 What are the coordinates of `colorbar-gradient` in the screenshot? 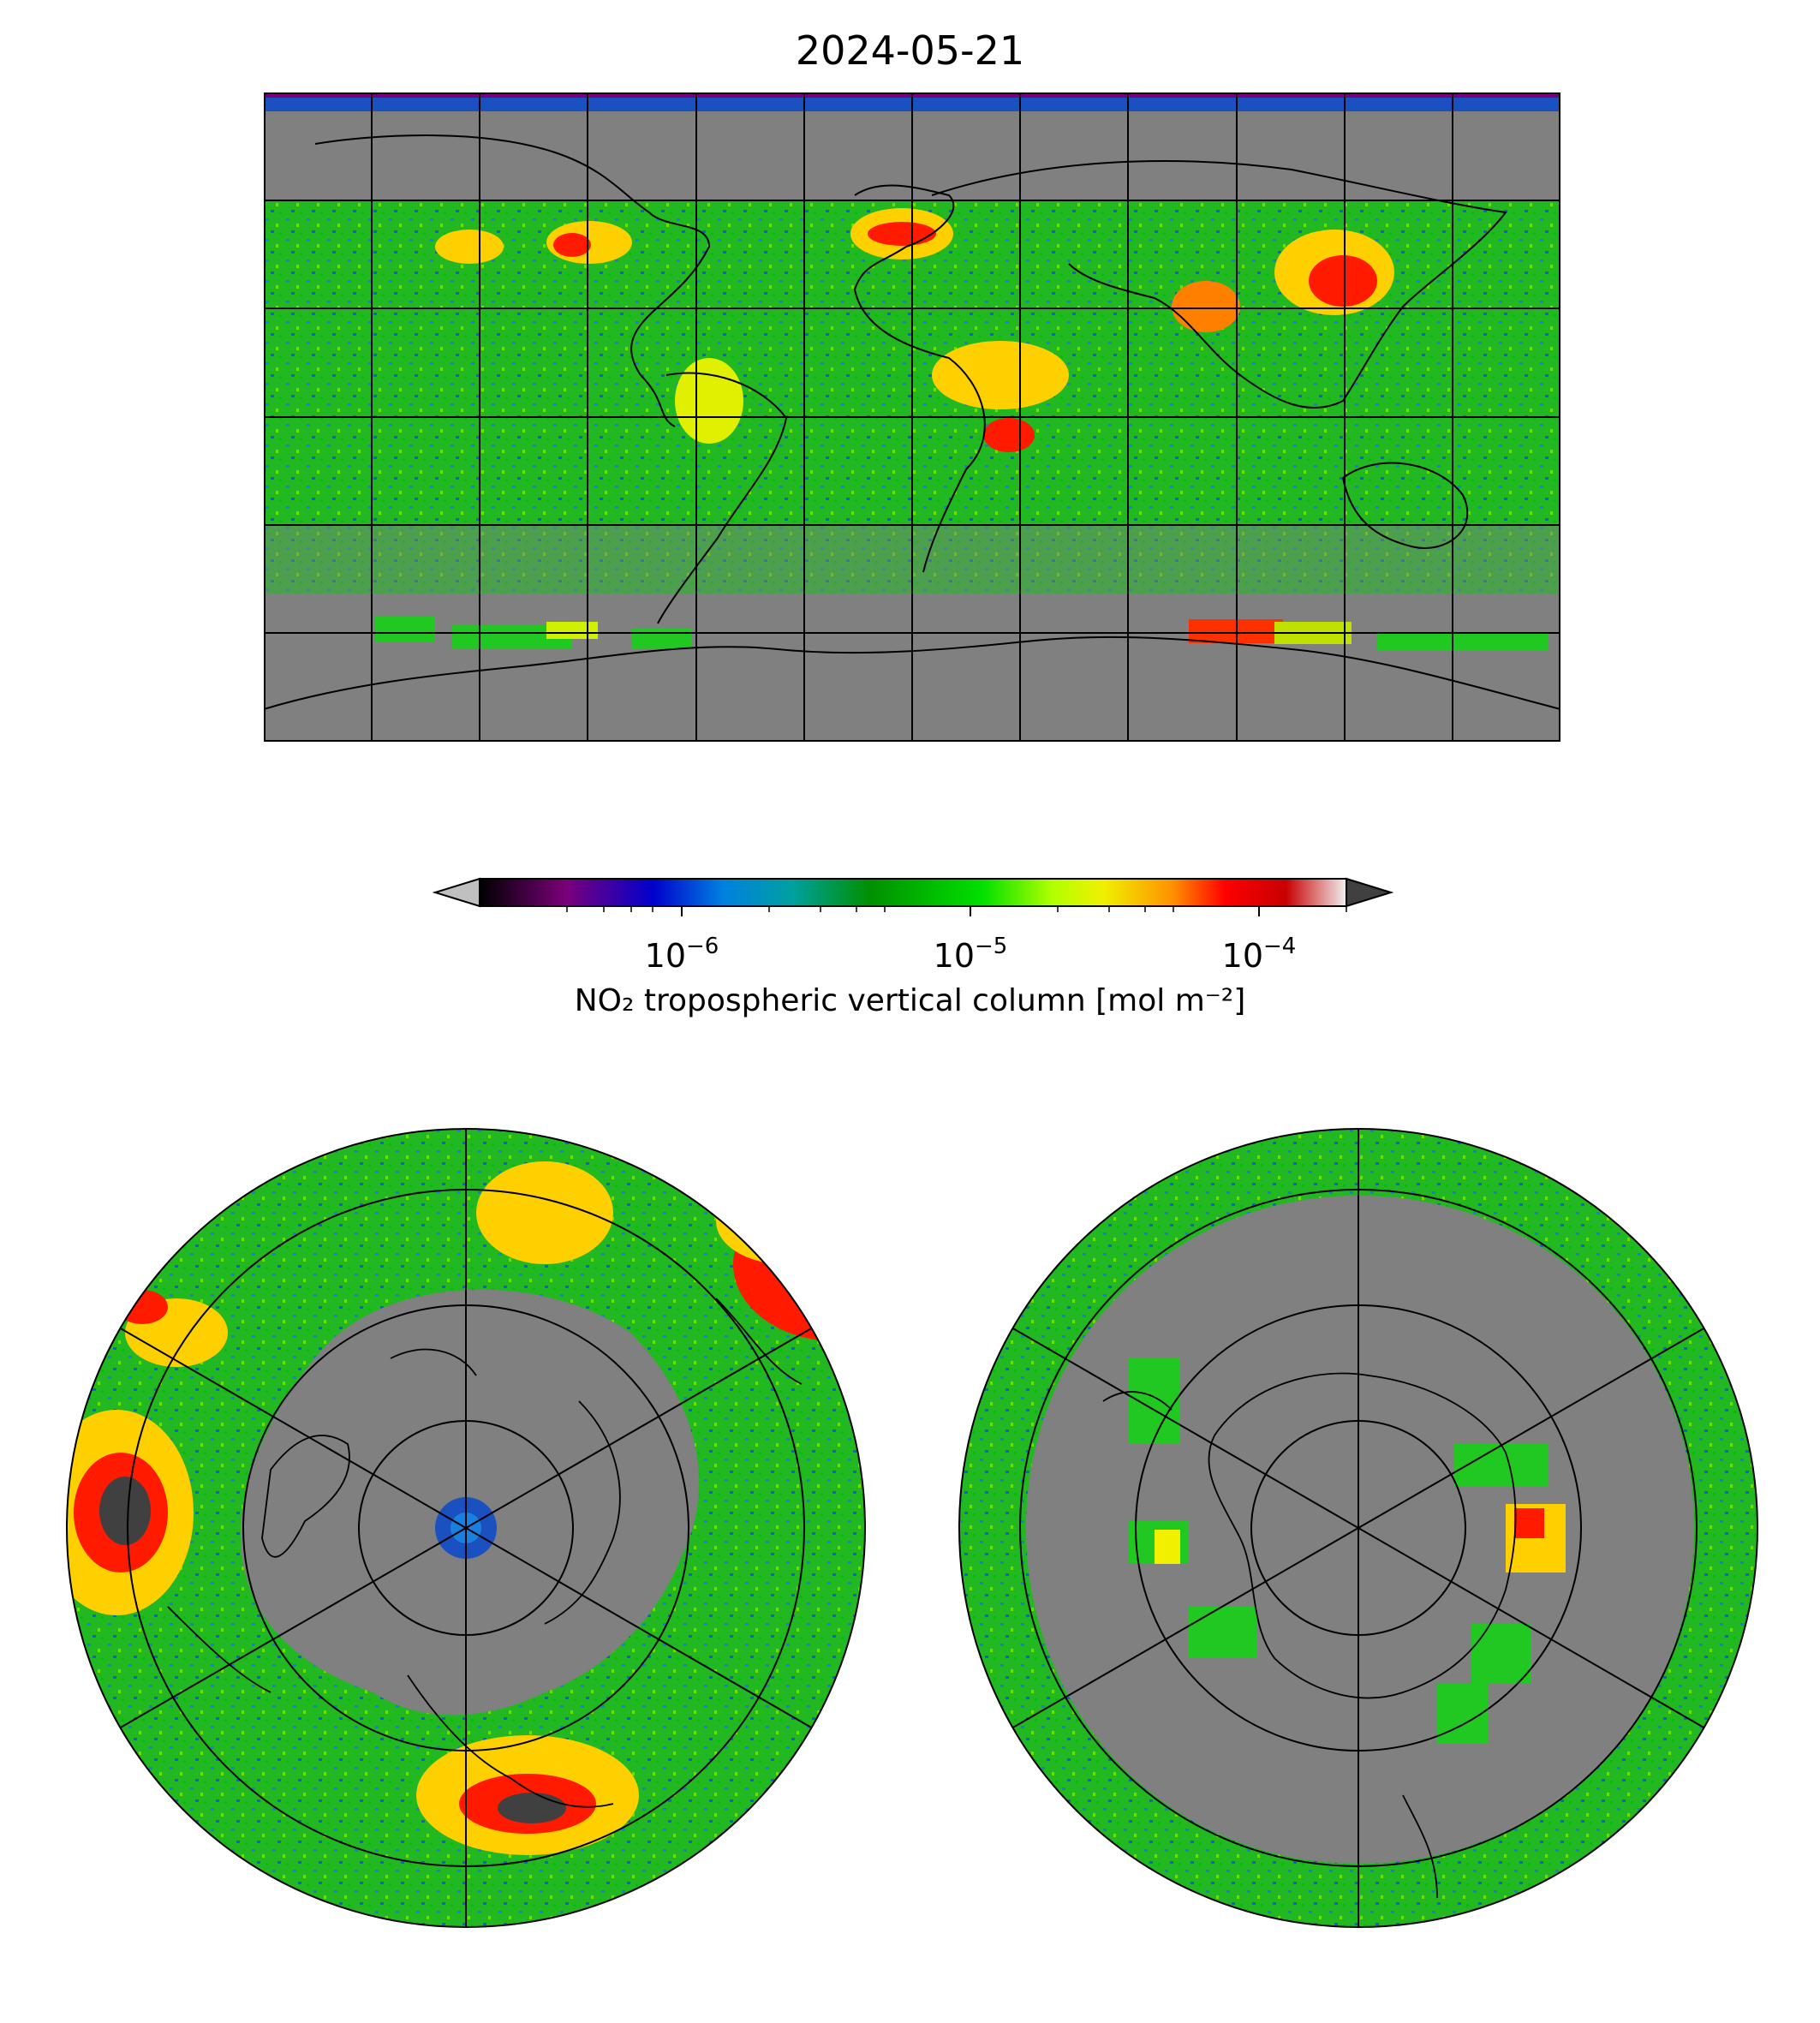 It's located at (913, 892).